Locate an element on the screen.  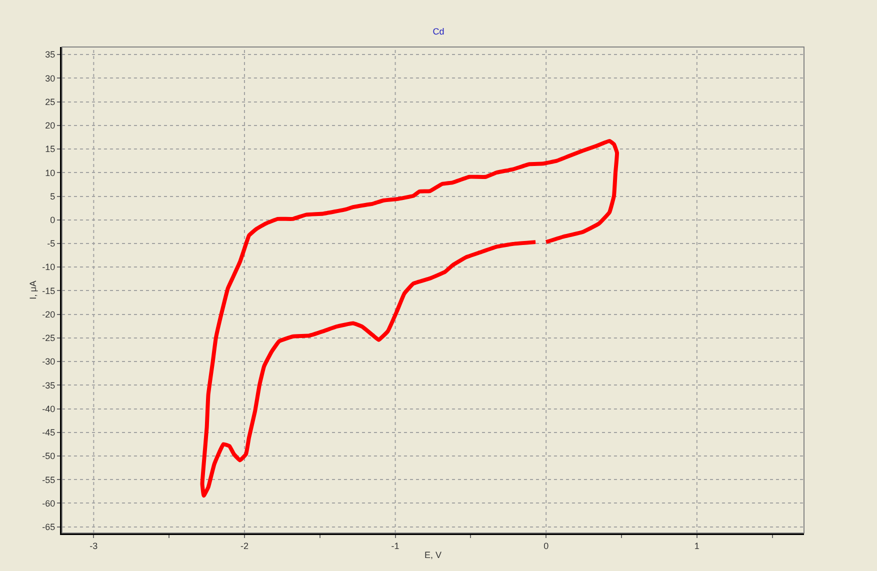
x-tick-label: -3 is located at coordinates (94, 545).